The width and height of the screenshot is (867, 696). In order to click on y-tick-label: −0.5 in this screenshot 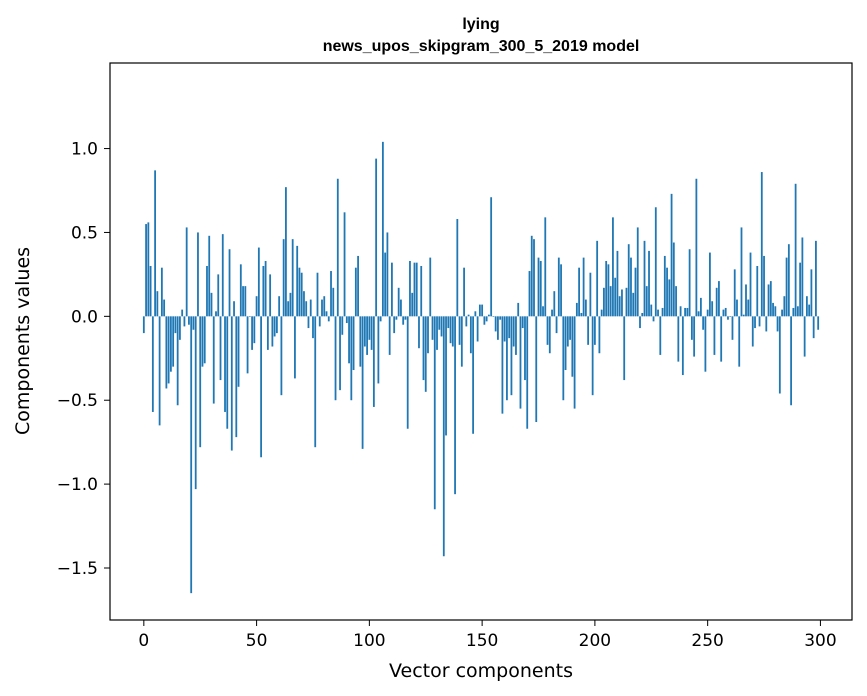, I will do `click(77, 401)`.